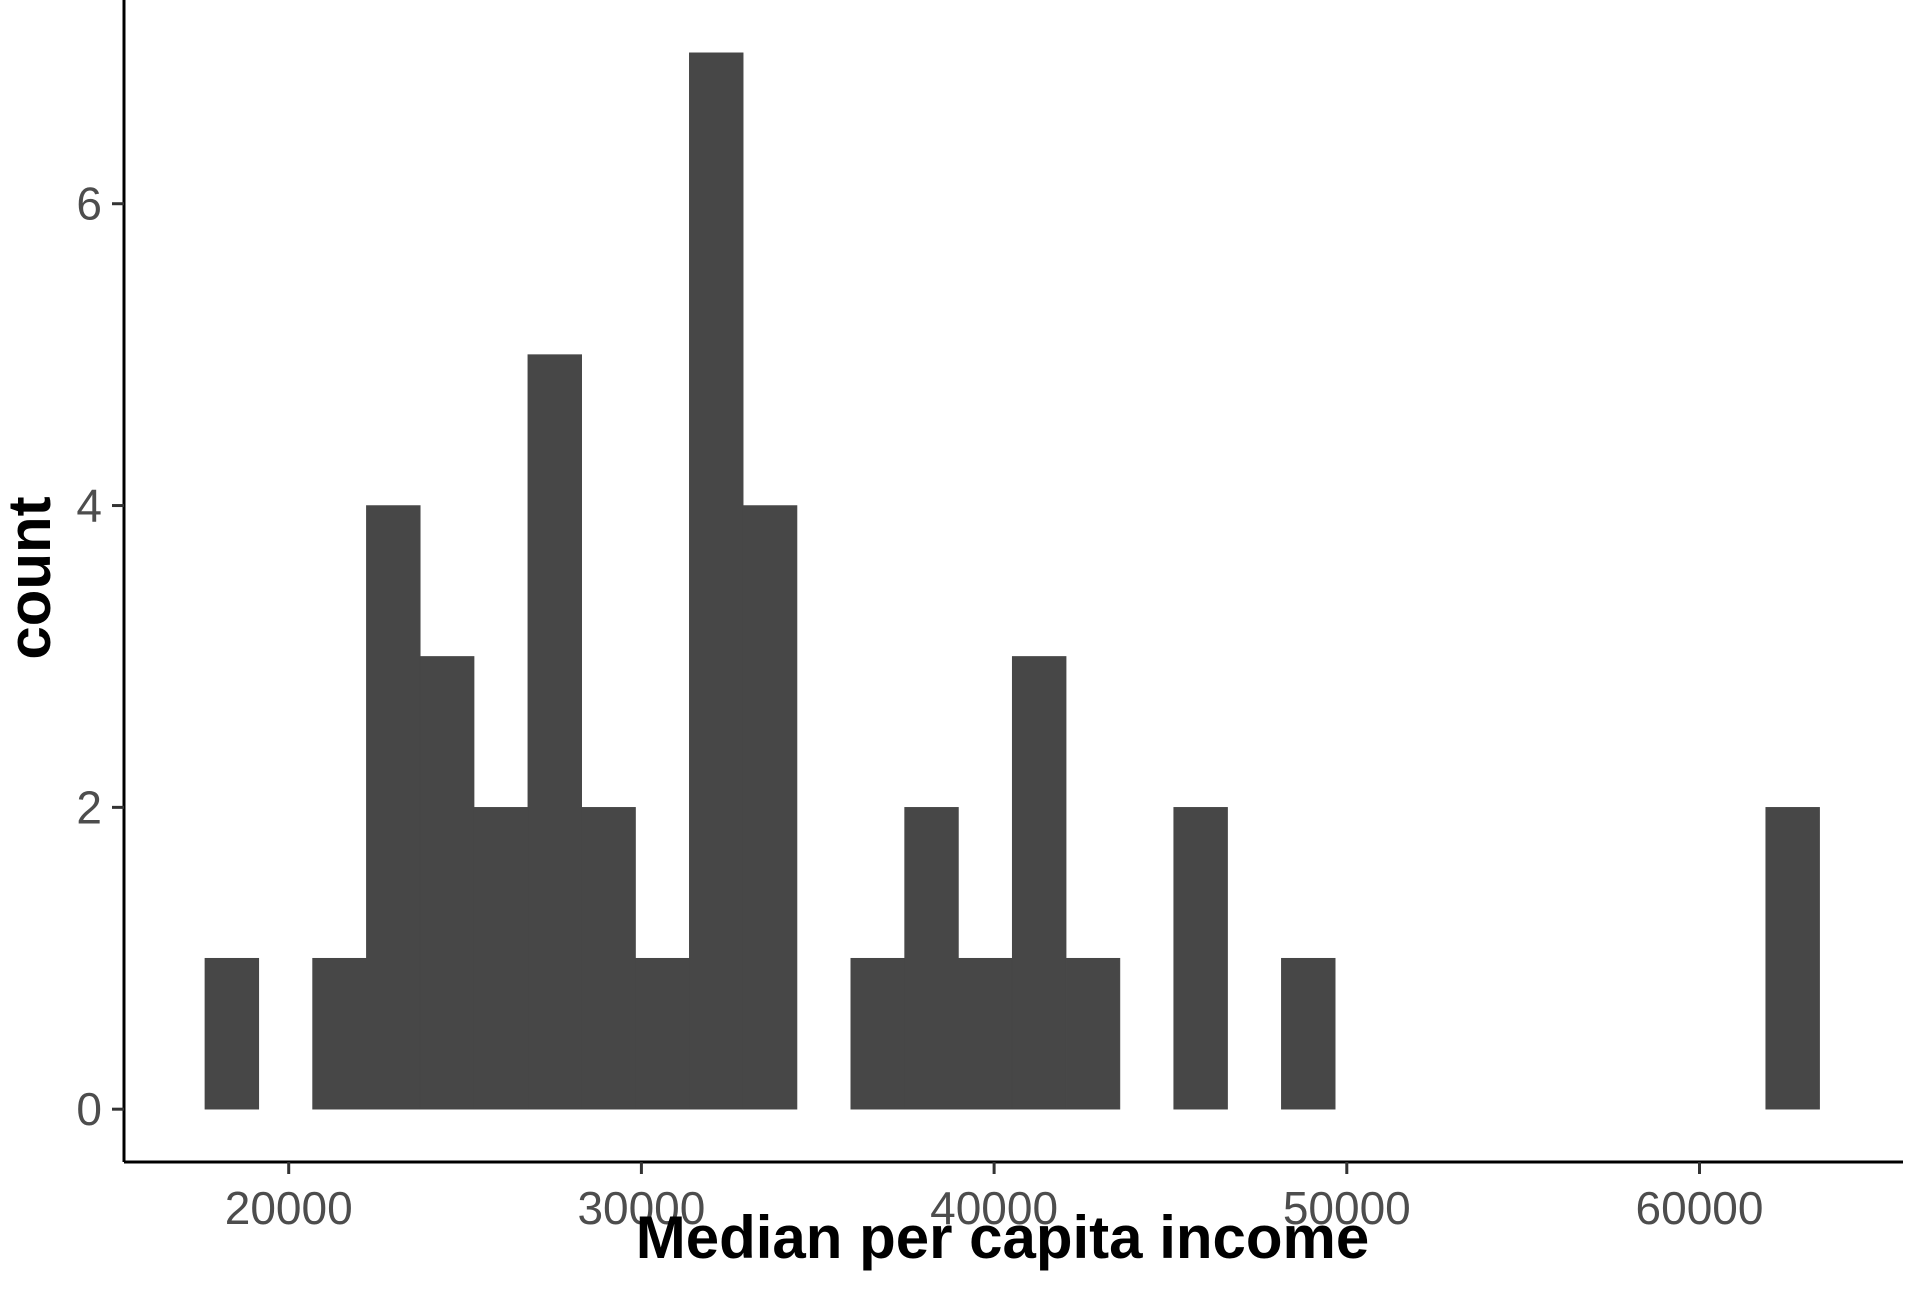  Describe the element at coordinates (289, 1208) in the screenshot. I see `x-tick-label: 20000` at that location.